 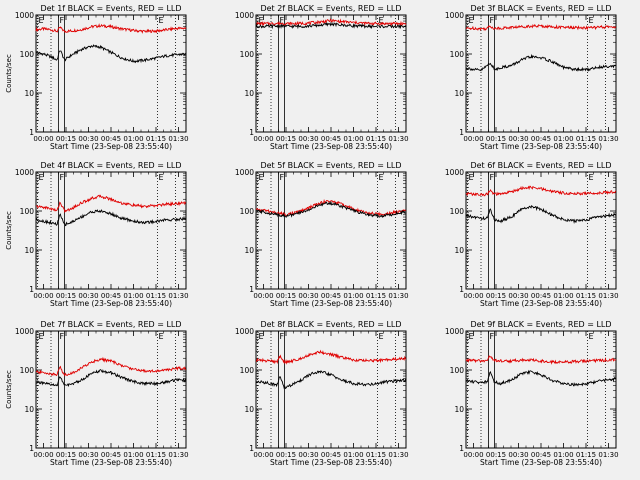 What do you see at coordinates (540, 165) in the screenshot?
I see `panel-title: Det 6f BLACK = Events, RED = LLD` at bounding box center [540, 165].